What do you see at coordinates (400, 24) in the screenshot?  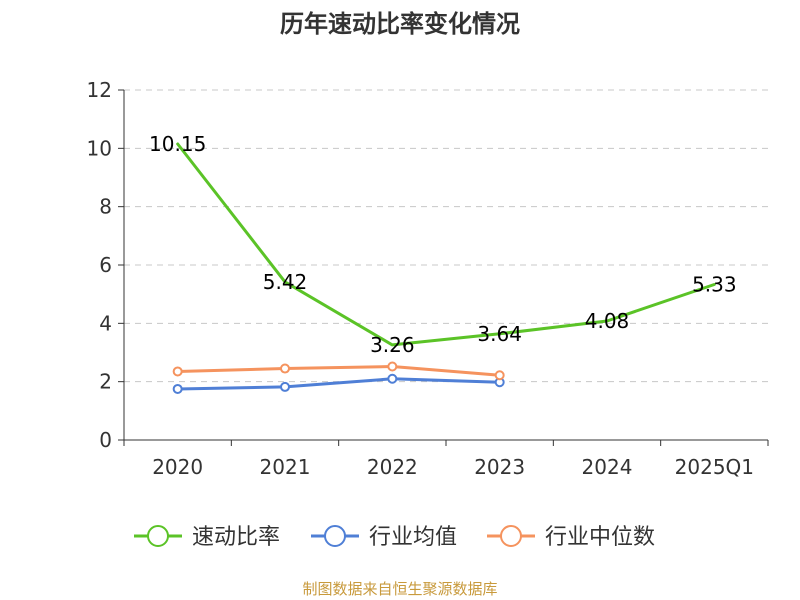 I see `chart-title: 历年速动比率变化情况` at bounding box center [400, 24].